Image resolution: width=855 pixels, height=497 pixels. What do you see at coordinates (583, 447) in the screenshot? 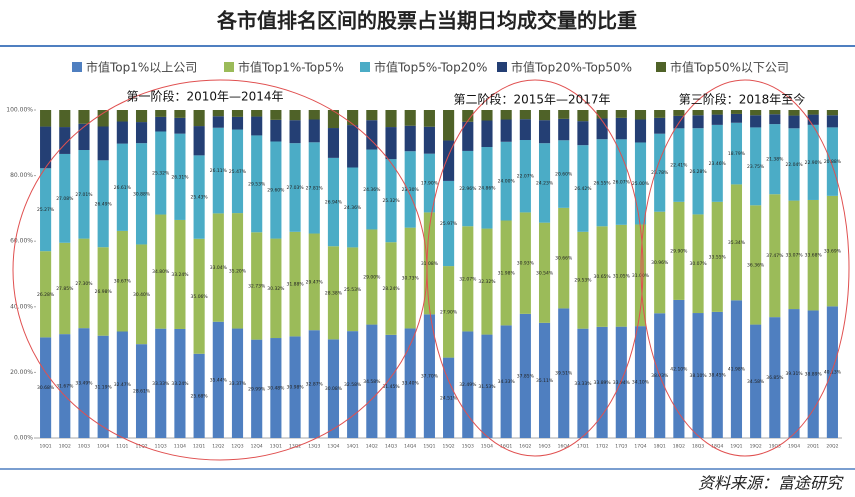
I see `x-tick-label: 17Q1` at bounding box center [583, 447].